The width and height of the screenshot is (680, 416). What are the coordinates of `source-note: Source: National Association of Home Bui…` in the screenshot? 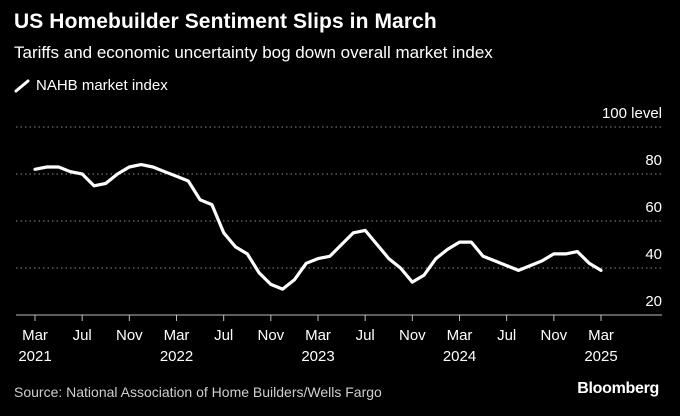 It's located at (198, 392).